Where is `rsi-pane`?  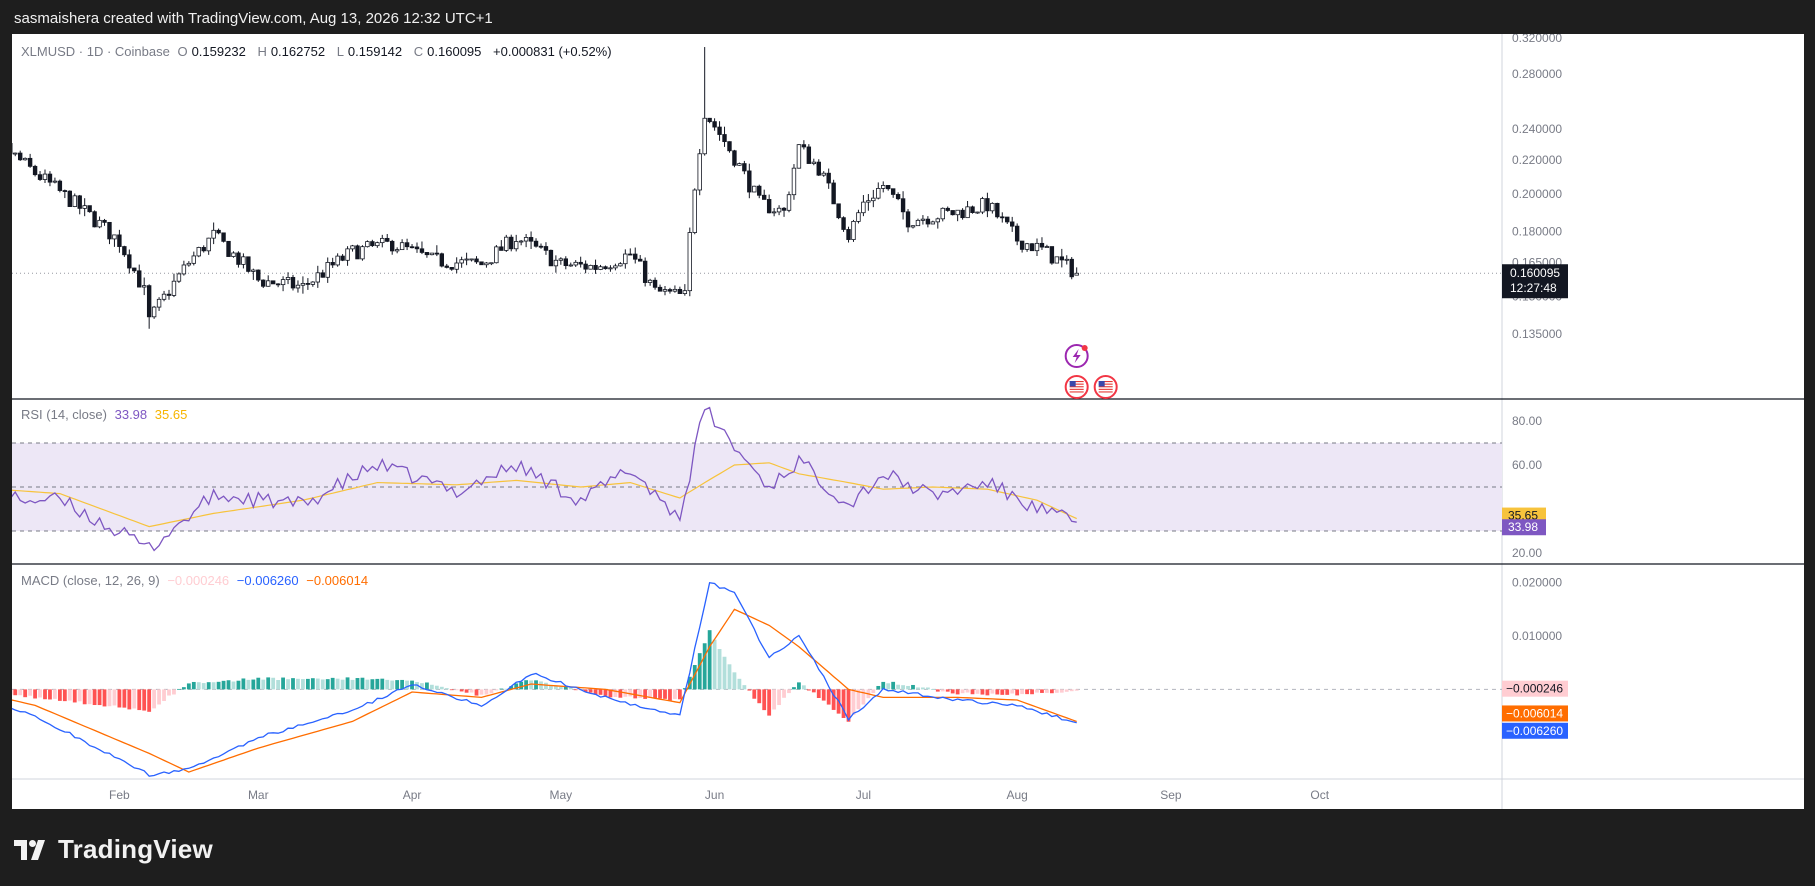 rsi-pane is located at coordinates (751, 479).